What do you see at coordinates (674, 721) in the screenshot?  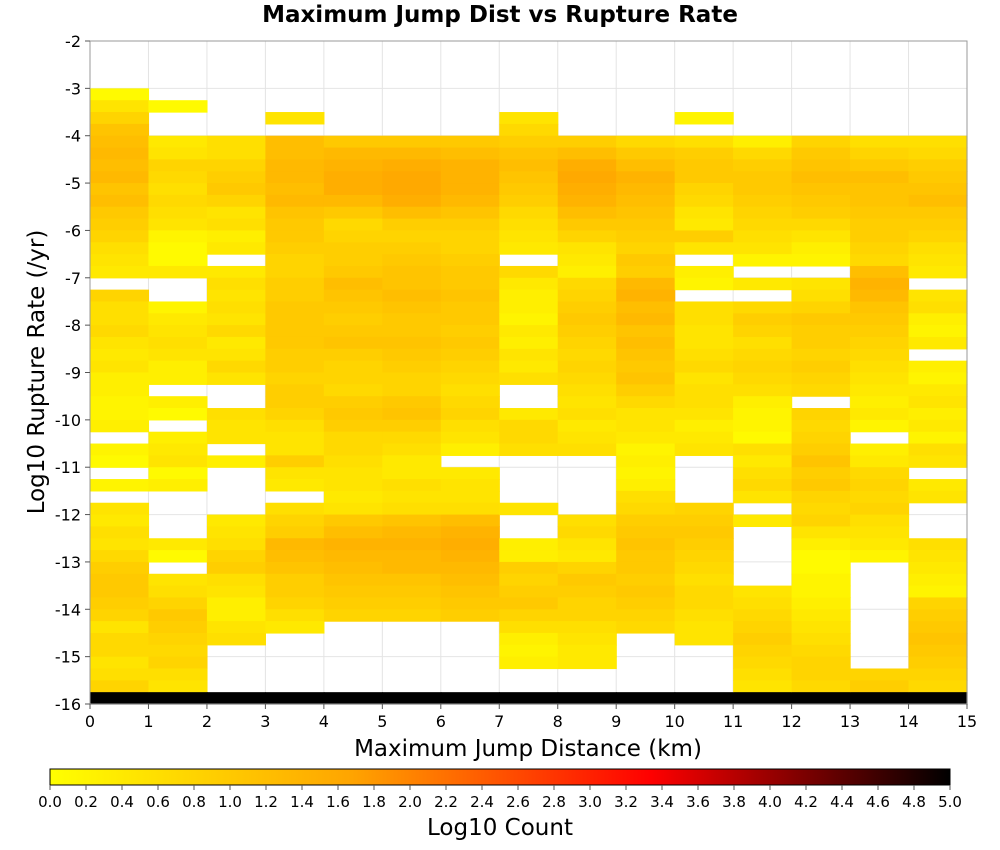 I see `x-tick-label: 10` at bounding box center [674, 721].